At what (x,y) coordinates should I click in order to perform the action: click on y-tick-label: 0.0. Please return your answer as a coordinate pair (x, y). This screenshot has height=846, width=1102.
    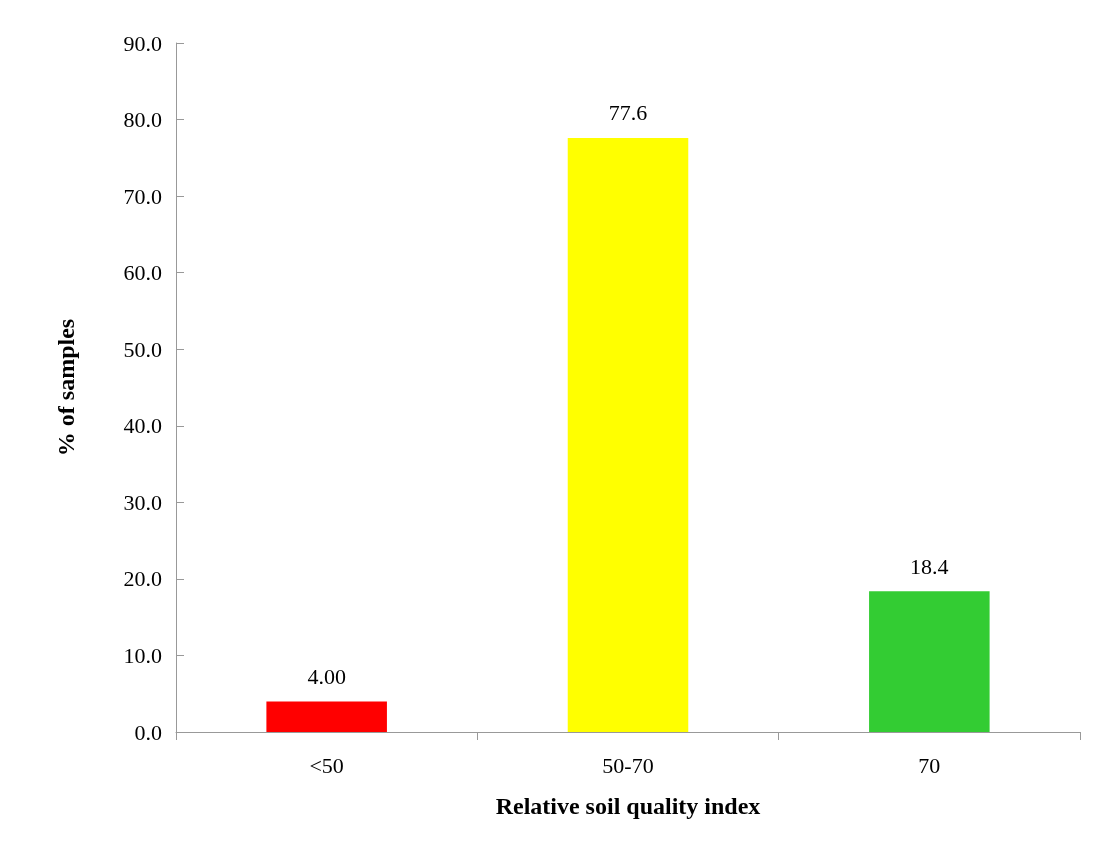
    Looking at the image, I should click on (148, 732).